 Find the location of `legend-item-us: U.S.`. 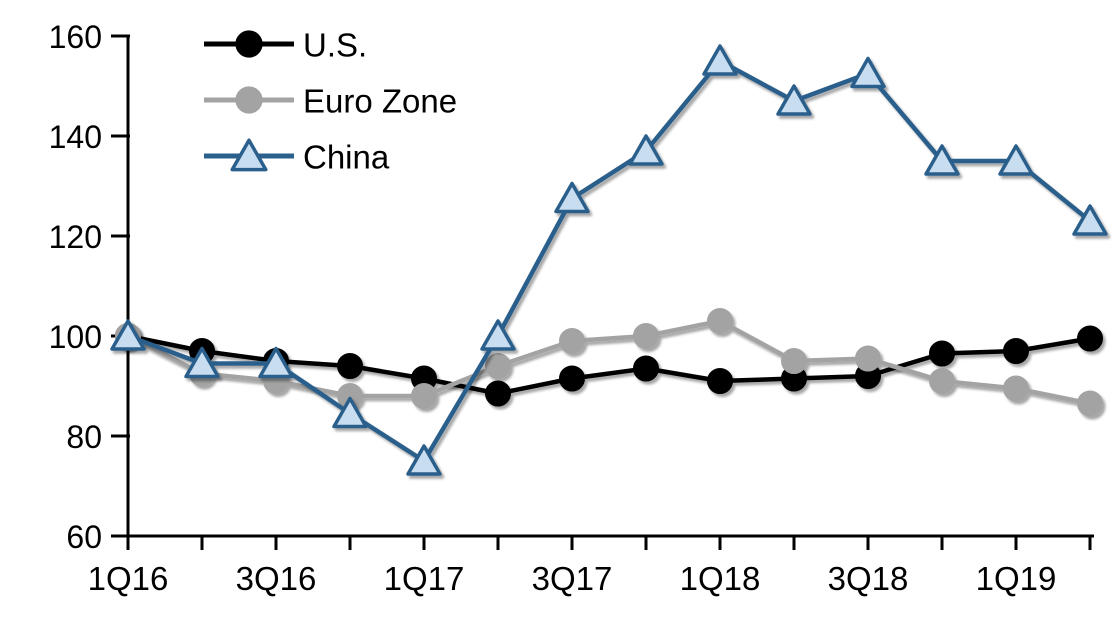

legend-item-us: U.S. is located at coordinates (285, 45).